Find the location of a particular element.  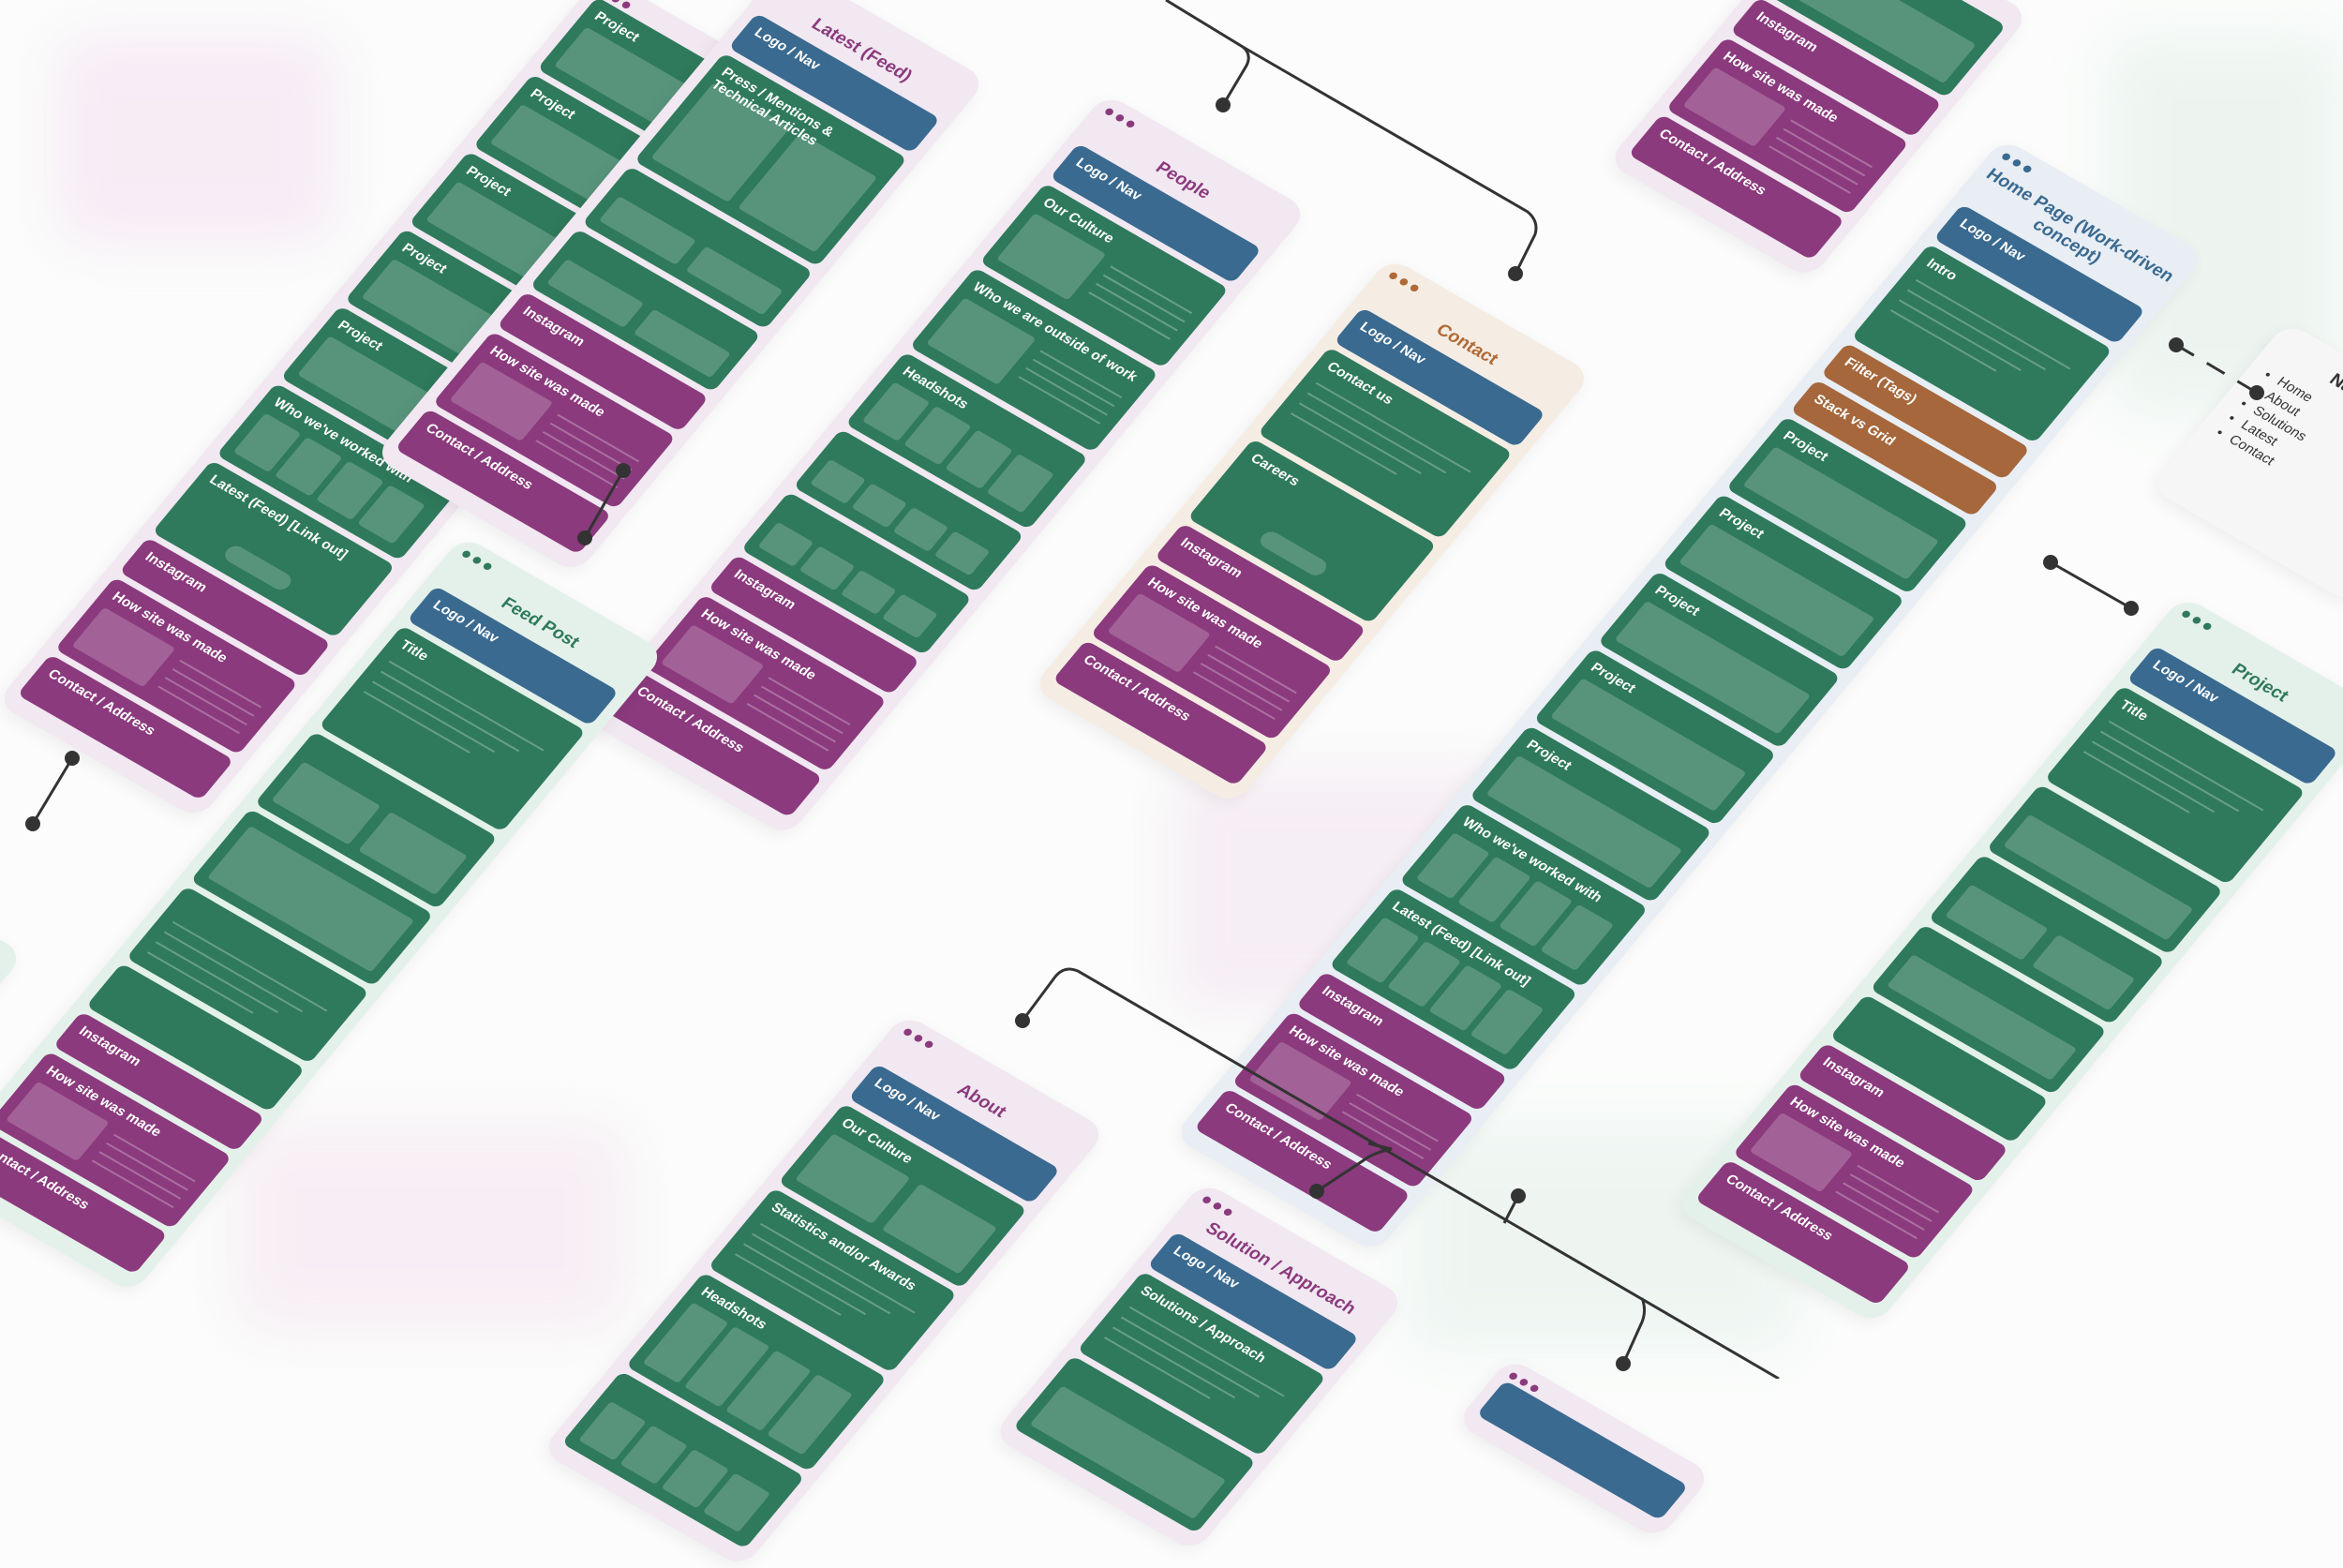

wireframe-card is located at coordinates (1584, 1449).